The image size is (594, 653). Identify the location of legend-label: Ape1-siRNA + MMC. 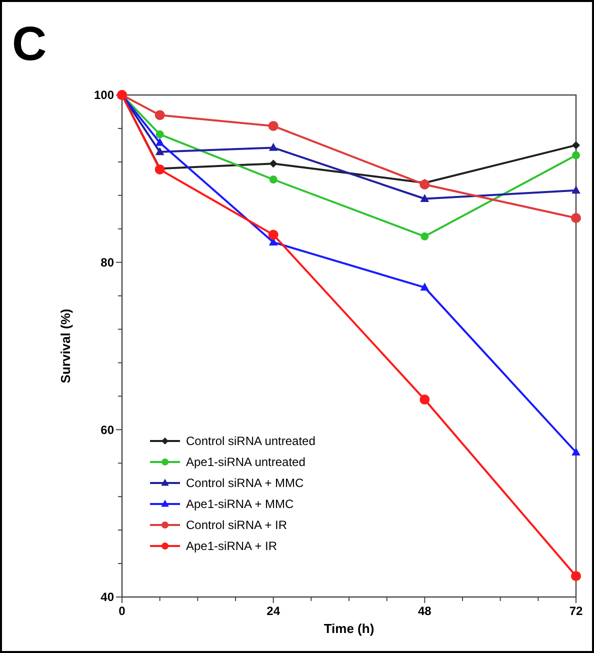
(240, 504).